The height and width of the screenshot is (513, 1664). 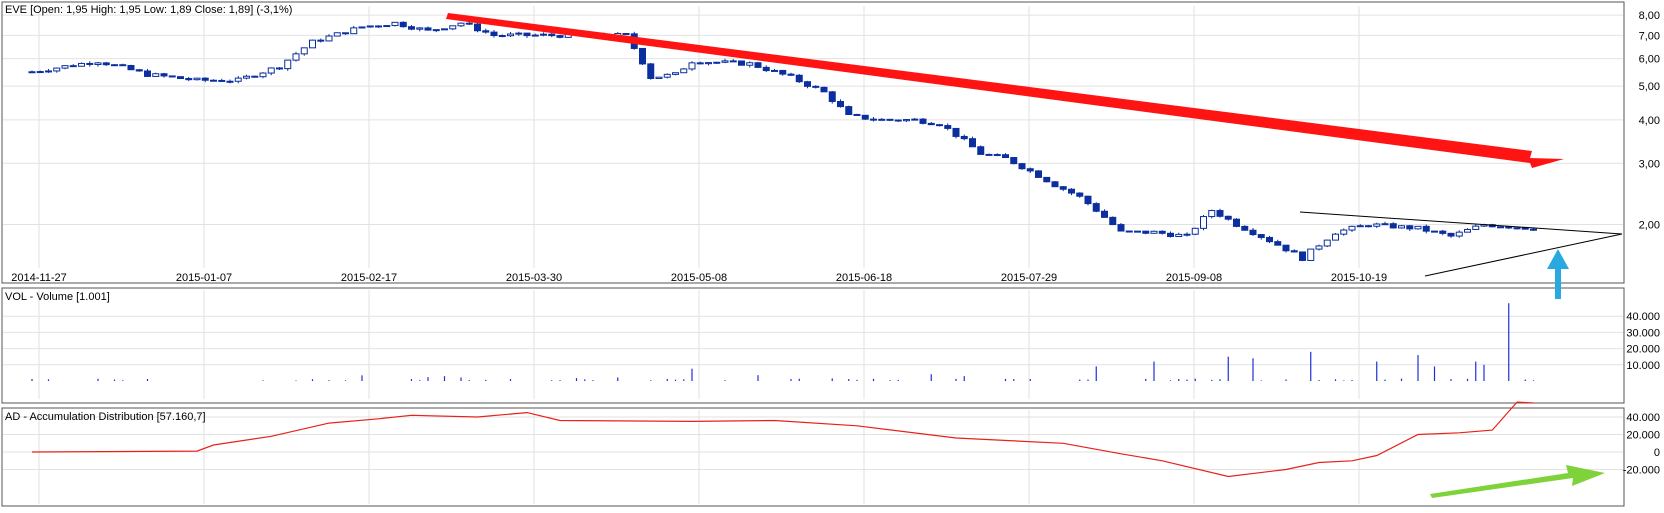 What do you see at coordinates (204, 278) in the screenshot?
I see `x-tick-label: 2015-01-07` at bounding box center [204, 278].